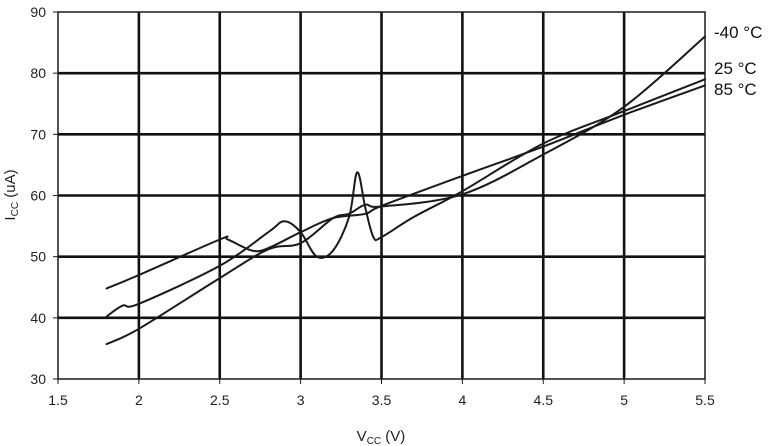 The height and width of the screenshot is (446, 769). Describe the element at coordinates (38, 12) in the screenshot. I see `y-tick-label: 90` at that location.